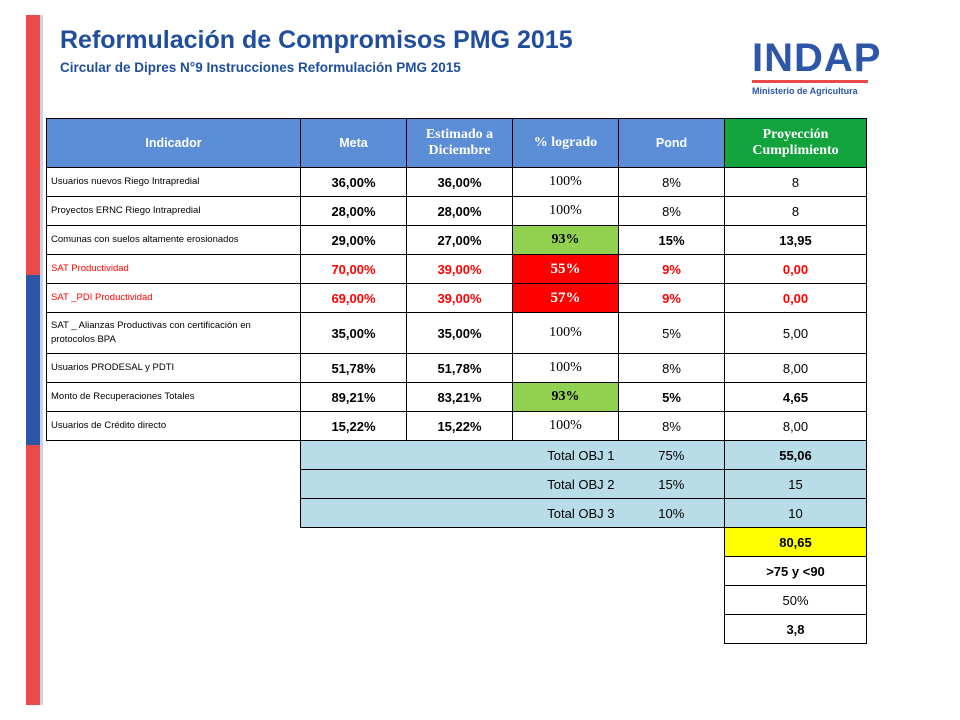  Describe the element at coordinates (173, 211) in the screenshot. I see `cell-indicador: Proyectos ERNC Riego Intrapredial` at that location.